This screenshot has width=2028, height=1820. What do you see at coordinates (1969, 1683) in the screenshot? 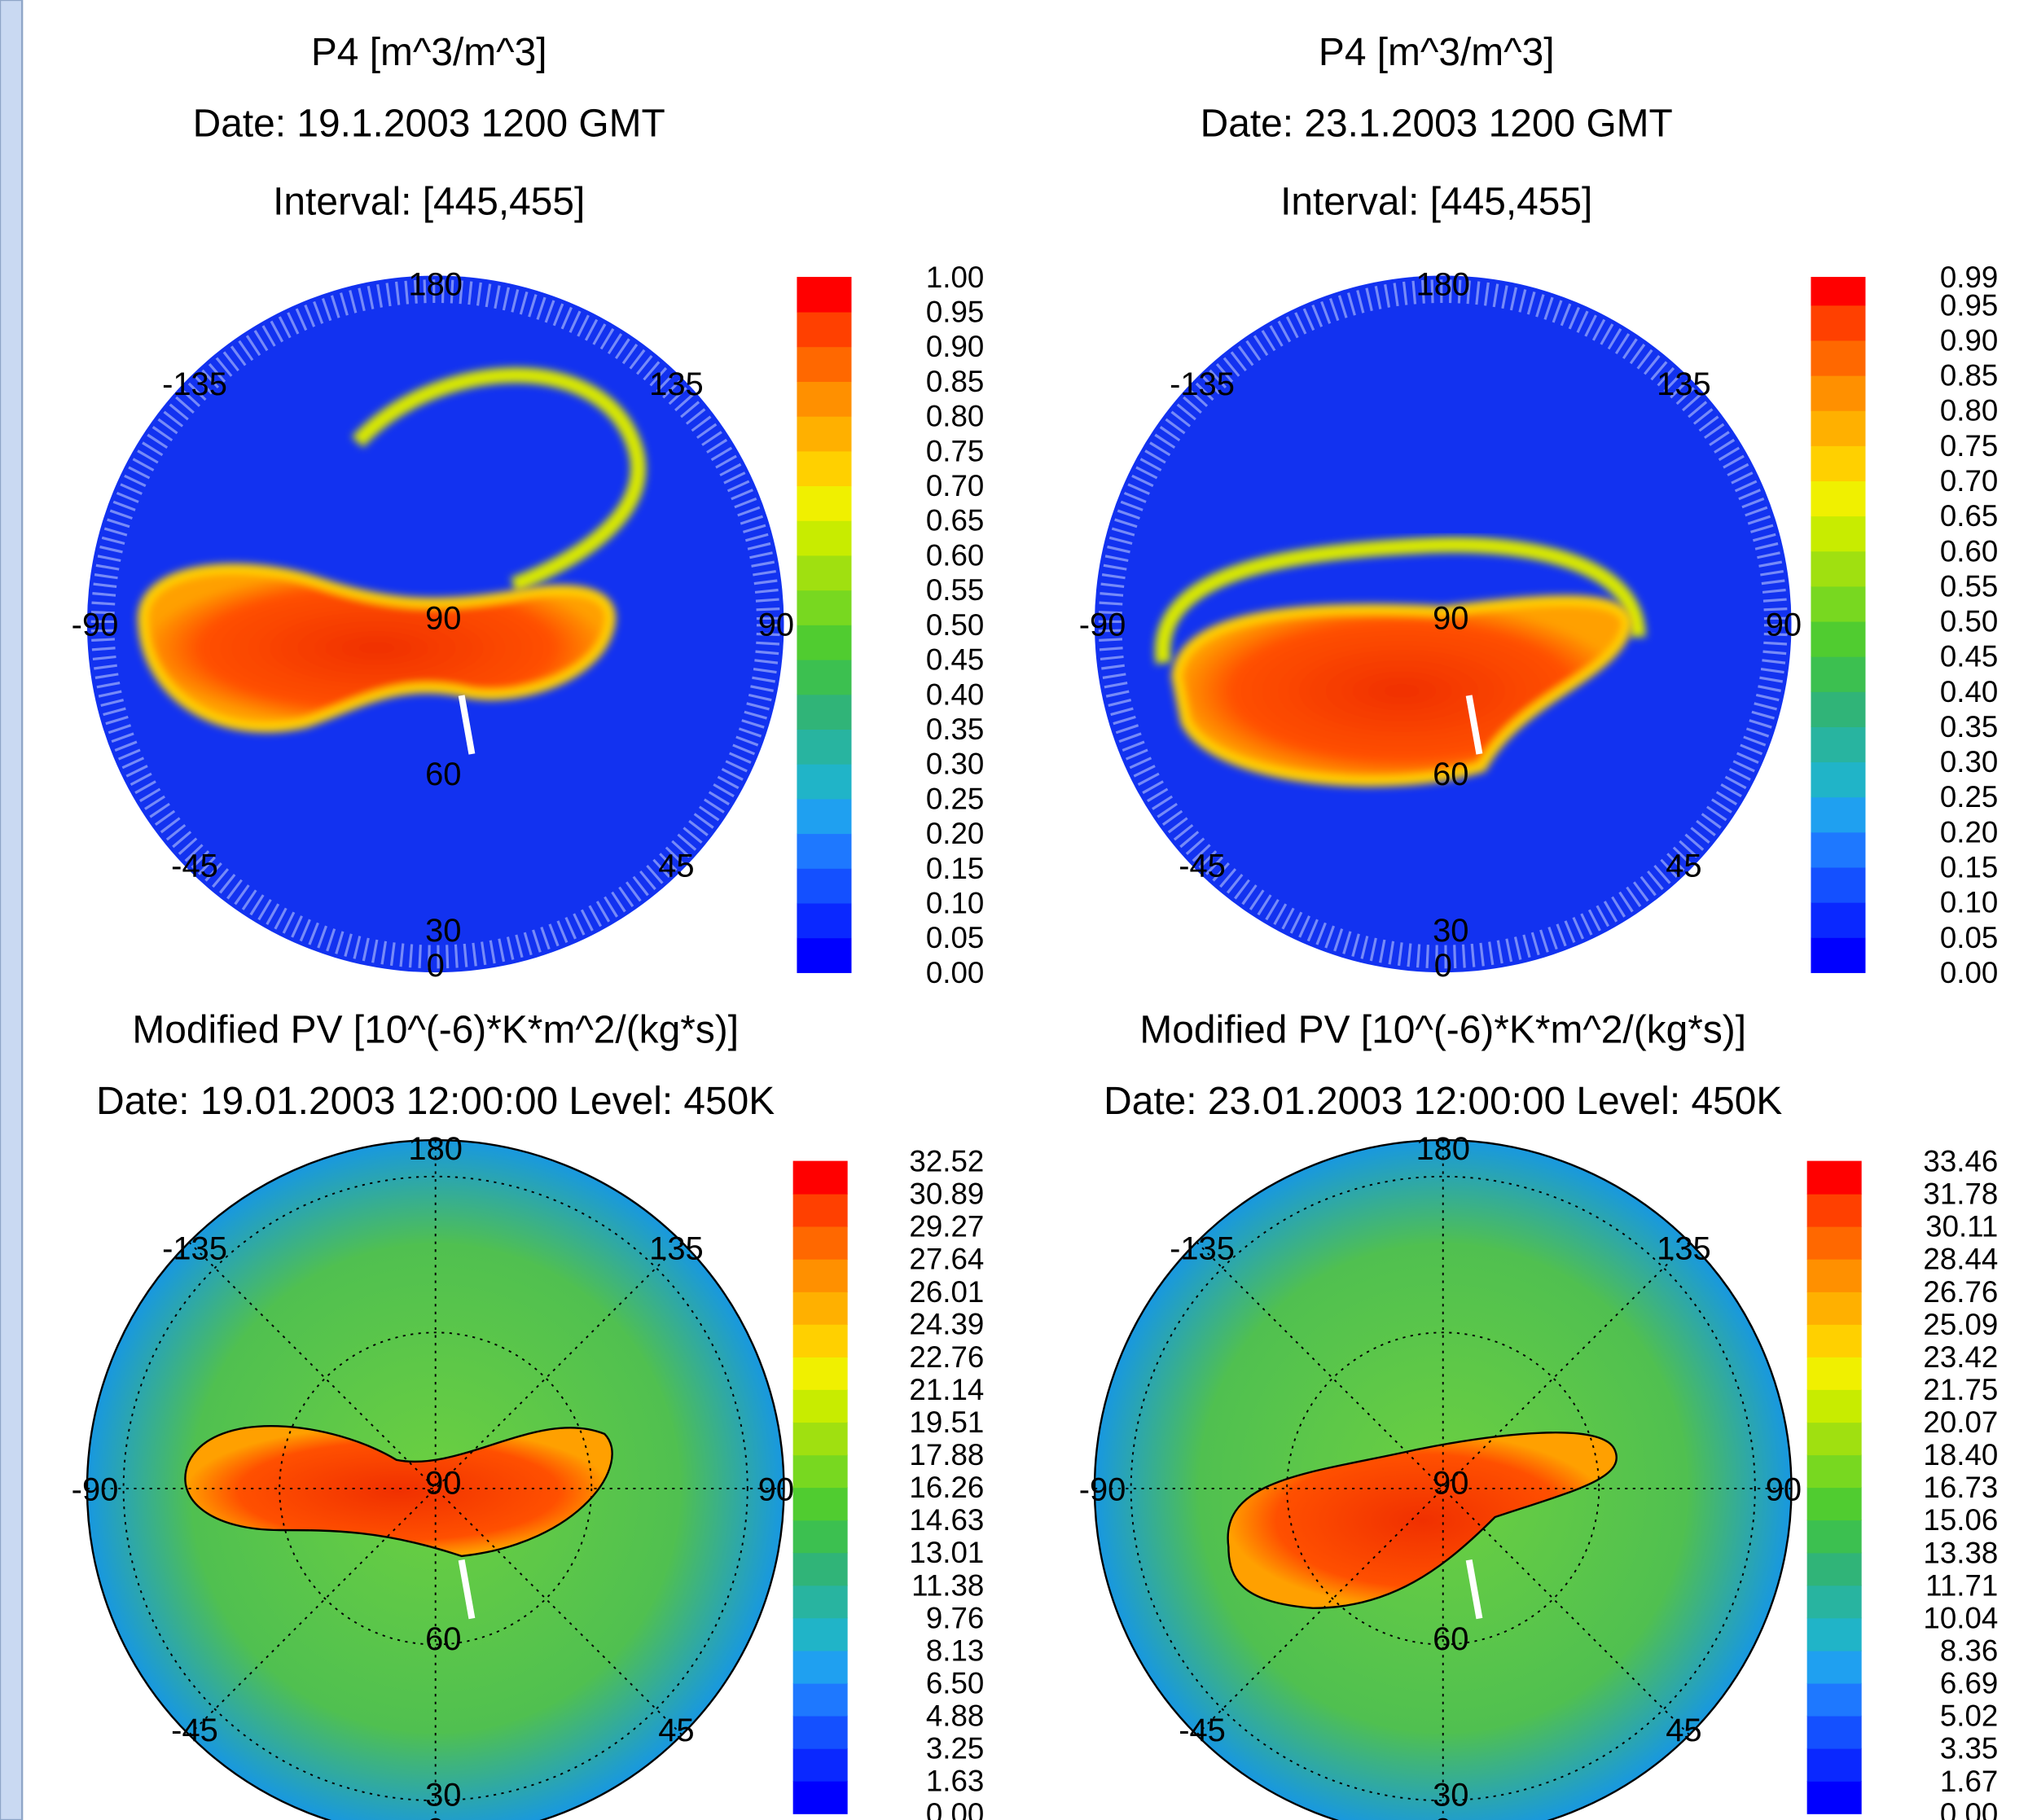
I see `colorbar-tick-label: 6.69` at bounding box center [1969, 1683].